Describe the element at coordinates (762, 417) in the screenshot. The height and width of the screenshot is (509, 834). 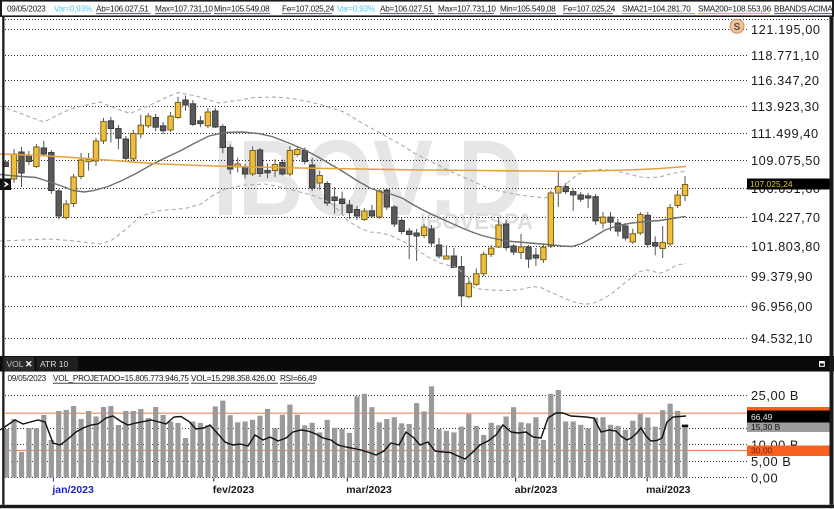
I see `svg-text: 66,49` at that location.